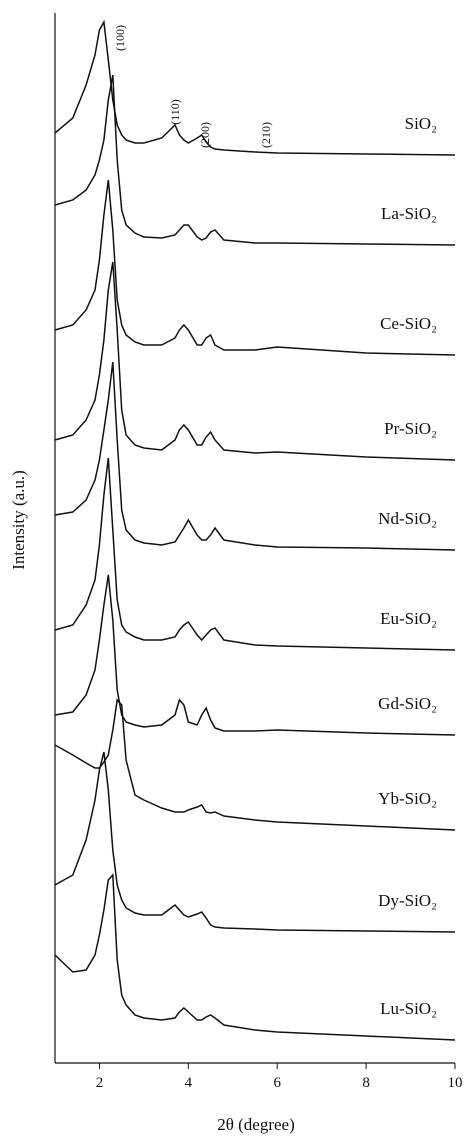 Image resolution: width=474 pixels, height=1145 pixels. I want to click on series-label: Nd-SiO₂, so click(407, 518).